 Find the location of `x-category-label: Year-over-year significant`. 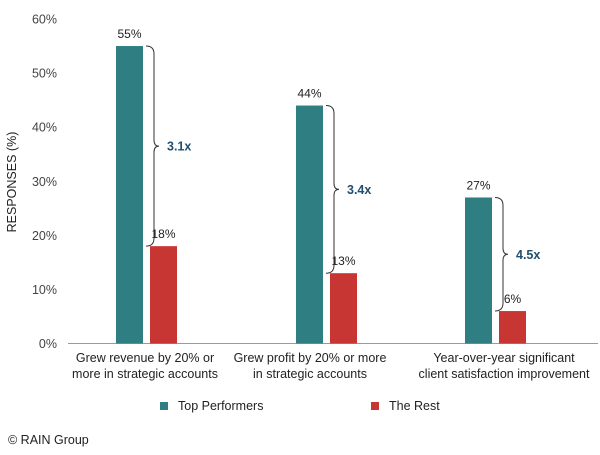

x-category-label: Year-over-year significant is located at coordinates (504, 358).